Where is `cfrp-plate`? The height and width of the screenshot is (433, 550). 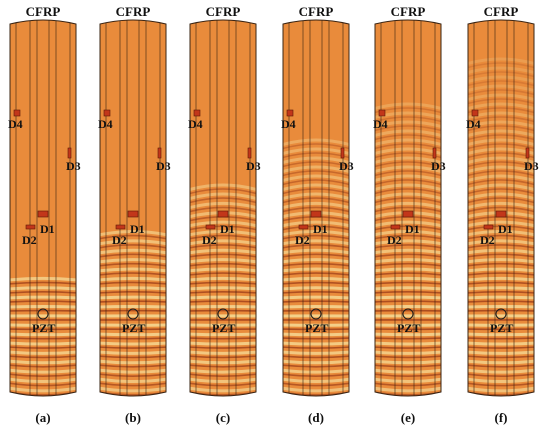 cfrp-plate is located at coordinates (316, 208).